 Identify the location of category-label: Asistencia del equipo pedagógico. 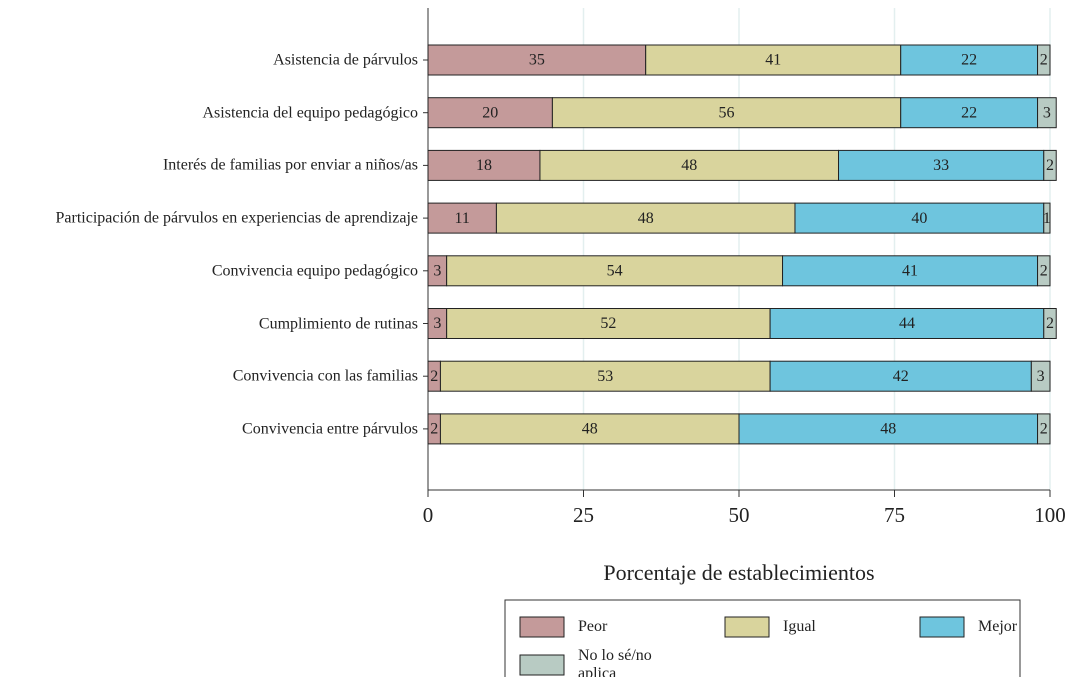
(310, 113).